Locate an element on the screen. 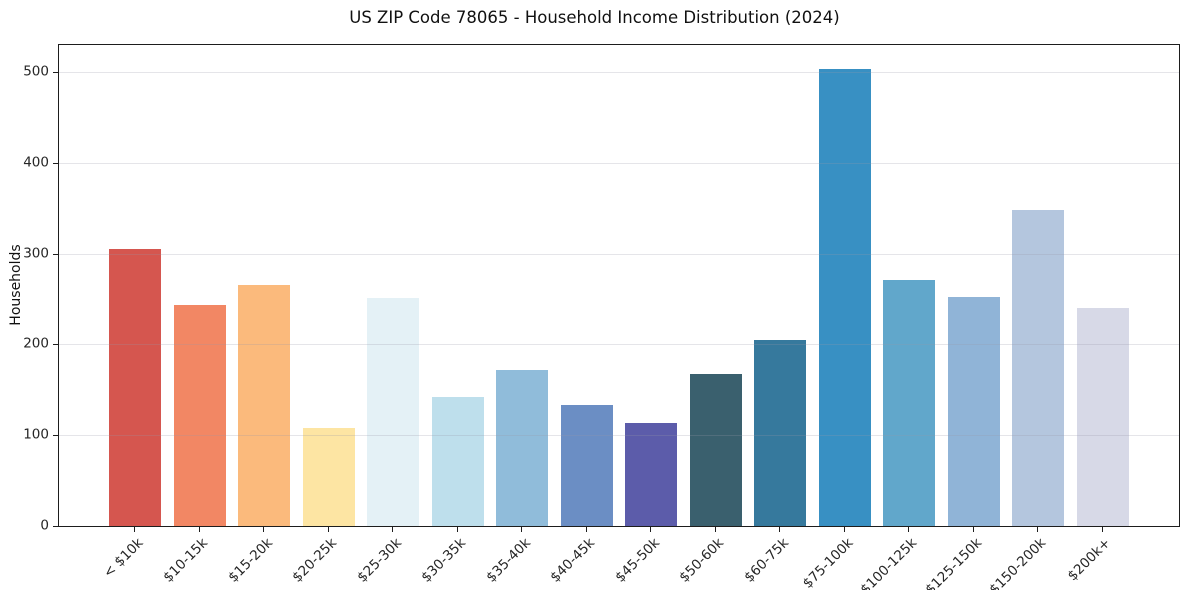 The image size is (1189, 590). bar-slot: $15-20k is located at coordinates (261, 315).